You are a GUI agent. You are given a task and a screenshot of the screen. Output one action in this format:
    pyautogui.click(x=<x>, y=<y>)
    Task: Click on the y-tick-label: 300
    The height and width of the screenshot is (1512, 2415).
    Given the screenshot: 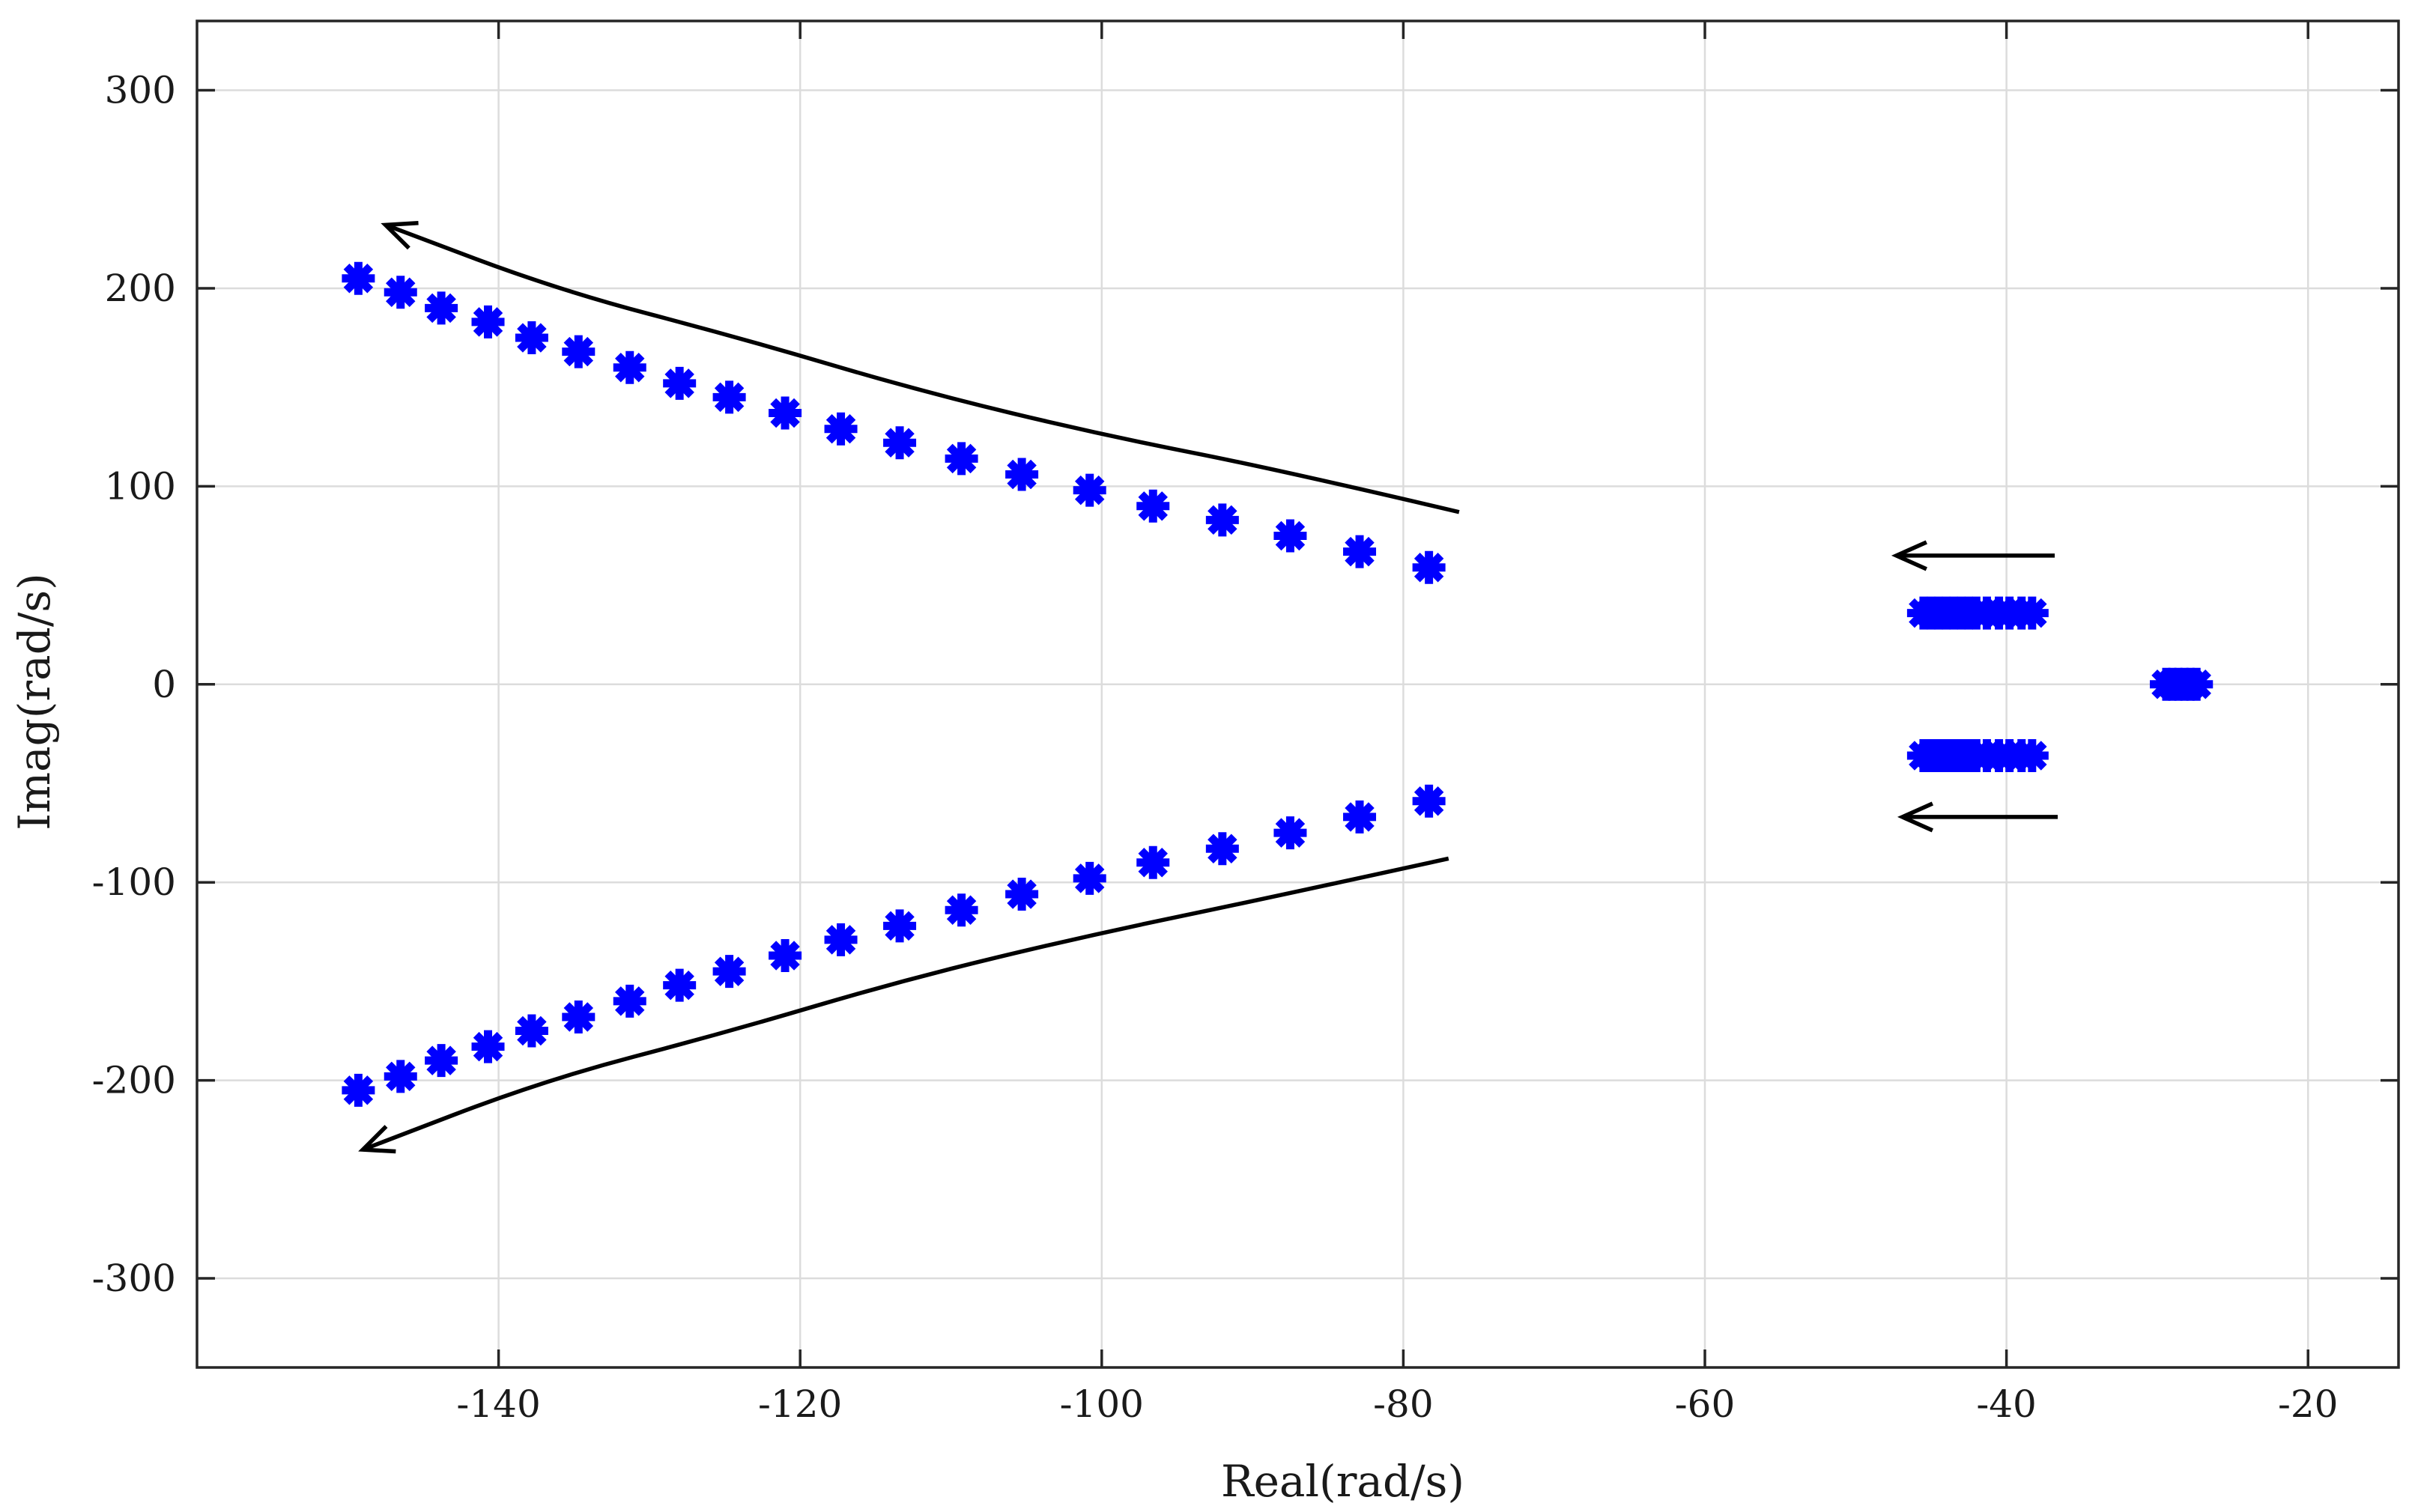 What is the action you would take?
    pyautogui.click(x=140, y=90)
    